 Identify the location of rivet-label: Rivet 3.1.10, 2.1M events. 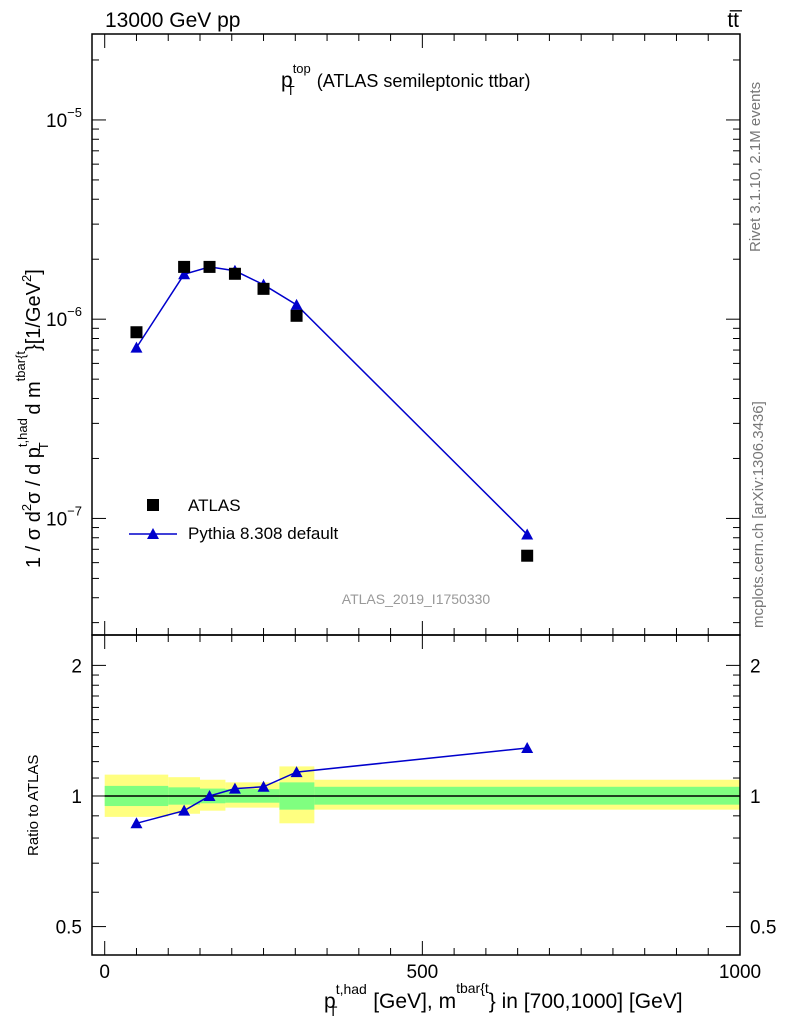
(755, 167).